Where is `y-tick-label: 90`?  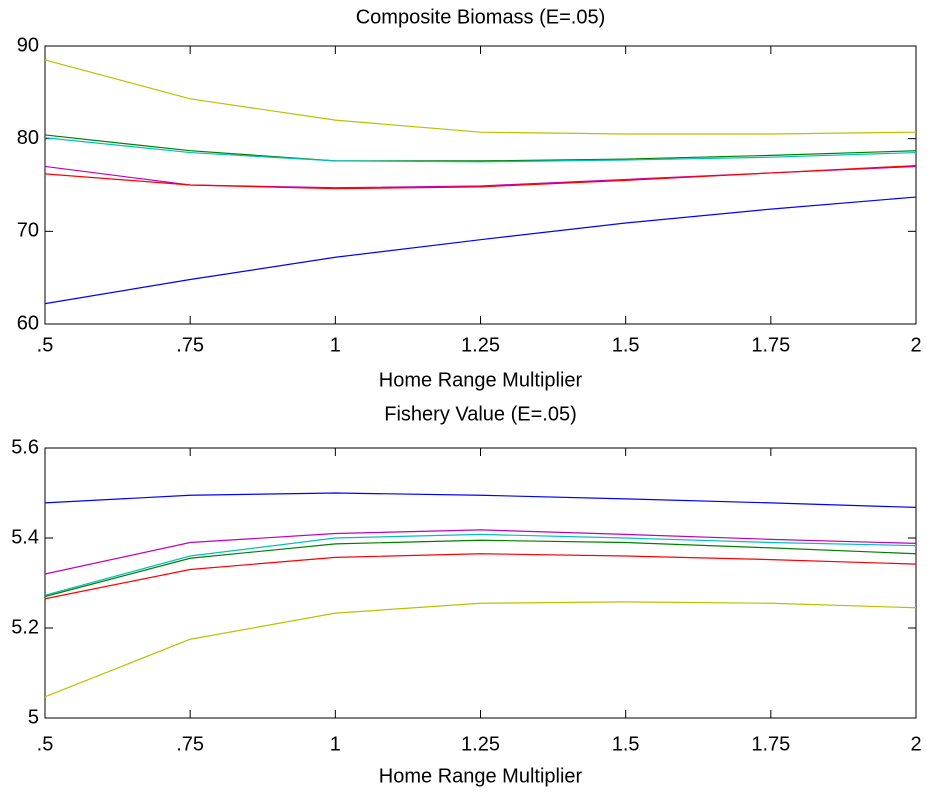
y-tick-label: 90 is located at coordinates (28, 45).